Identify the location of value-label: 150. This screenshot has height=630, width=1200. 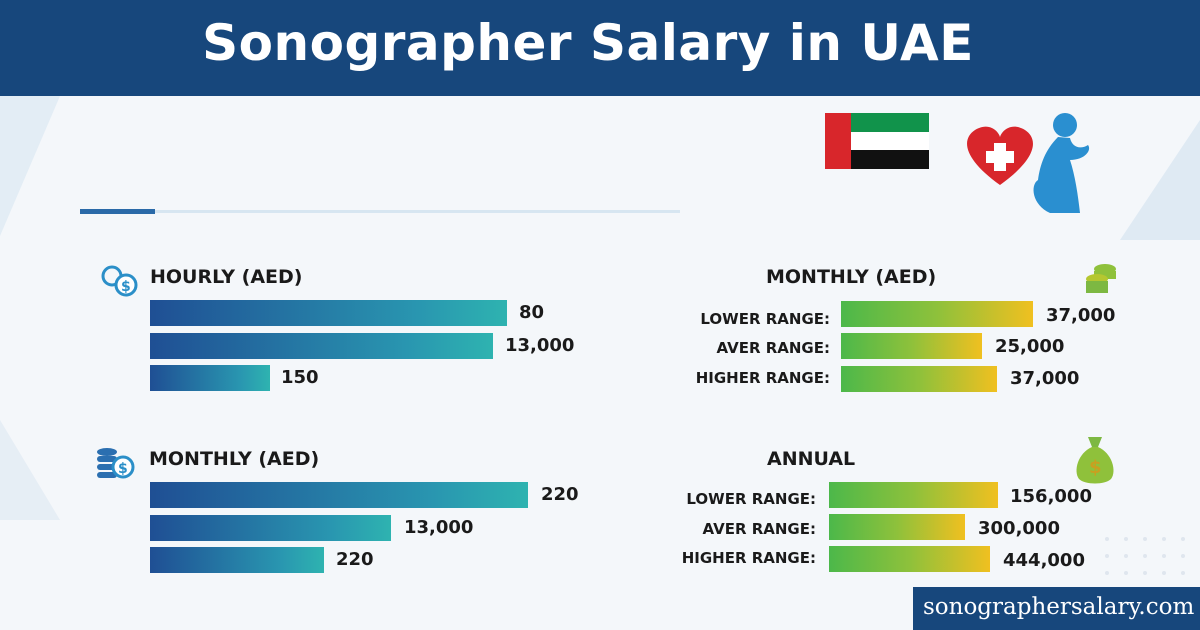
(300, 377).